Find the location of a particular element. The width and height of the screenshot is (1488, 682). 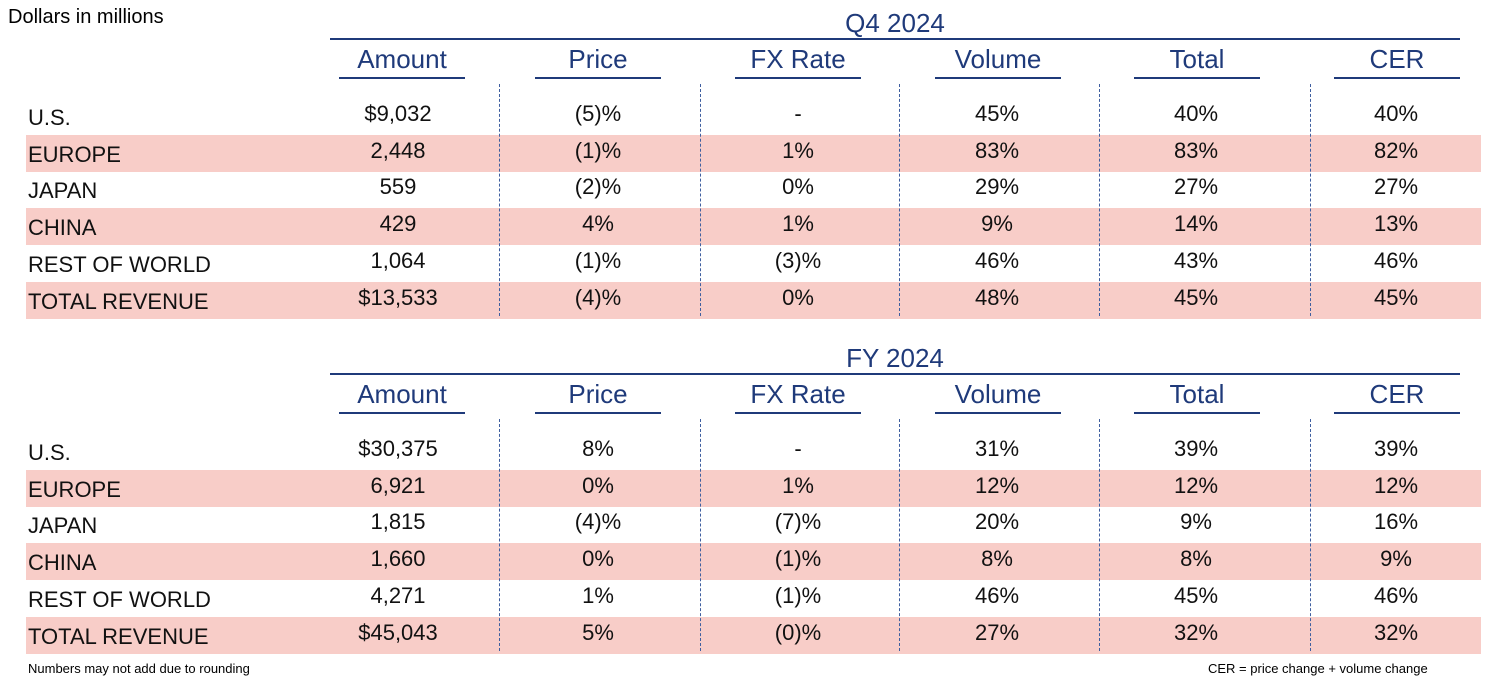

table-cell-volume: 9% is located at coordinates (997, 224).